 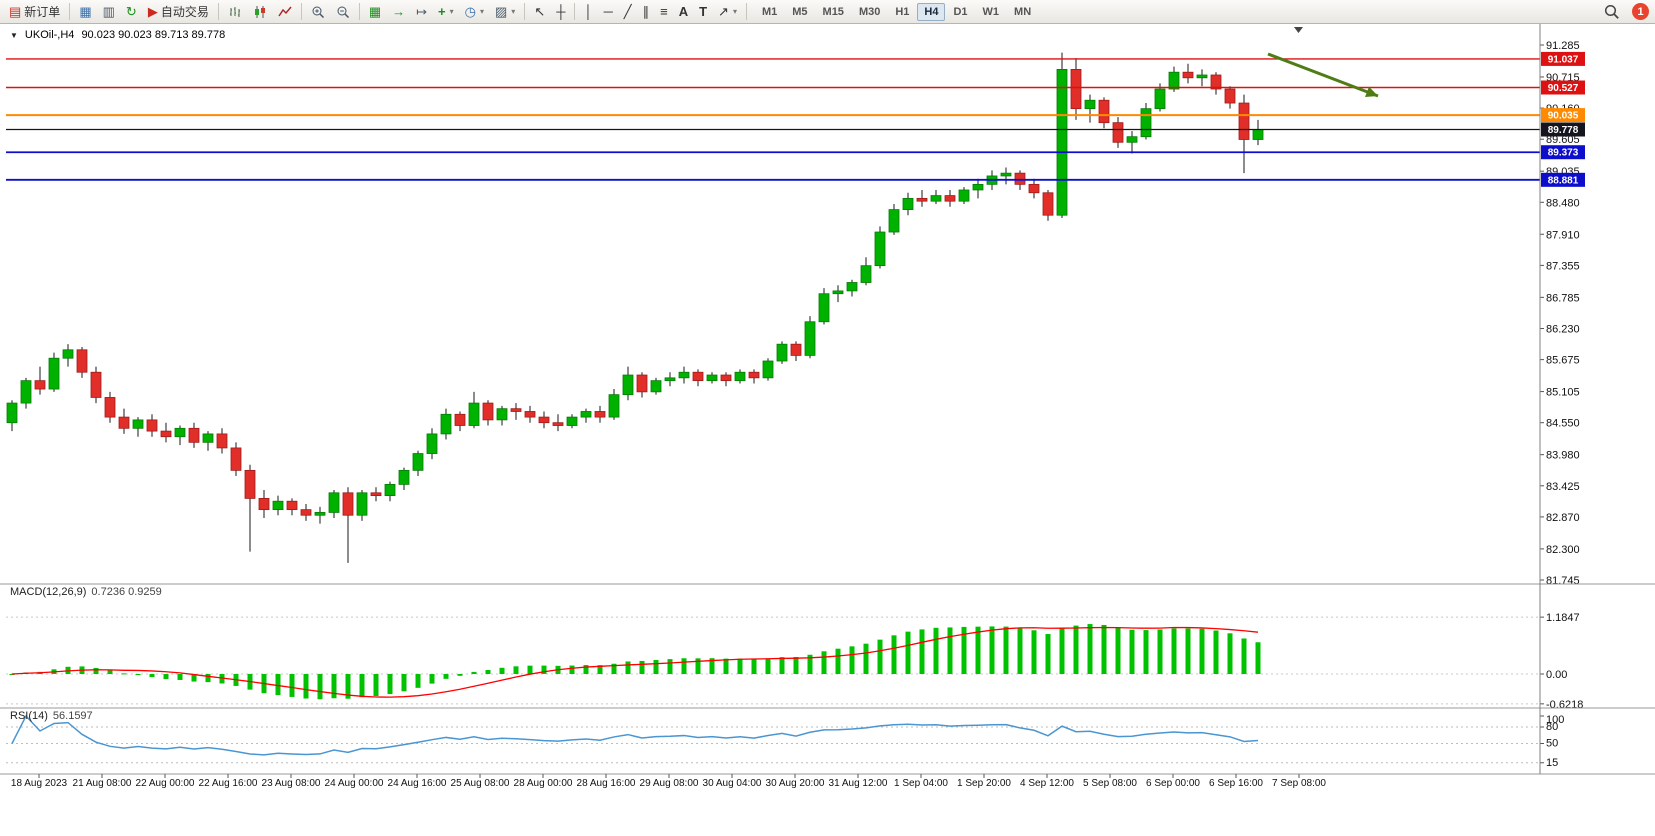 What do you see at coordinates (1236, 783) in the screenshot?
I see `svg-text: 6 Sep 16:00` at bounding box center [1236, 783].